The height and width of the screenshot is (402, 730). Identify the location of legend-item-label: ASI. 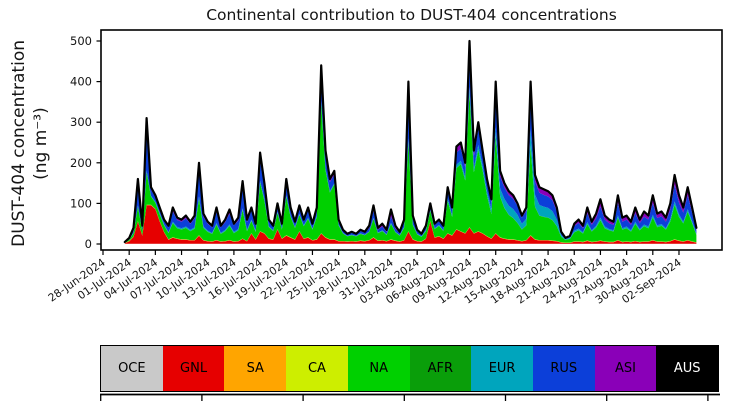
(625, 368).